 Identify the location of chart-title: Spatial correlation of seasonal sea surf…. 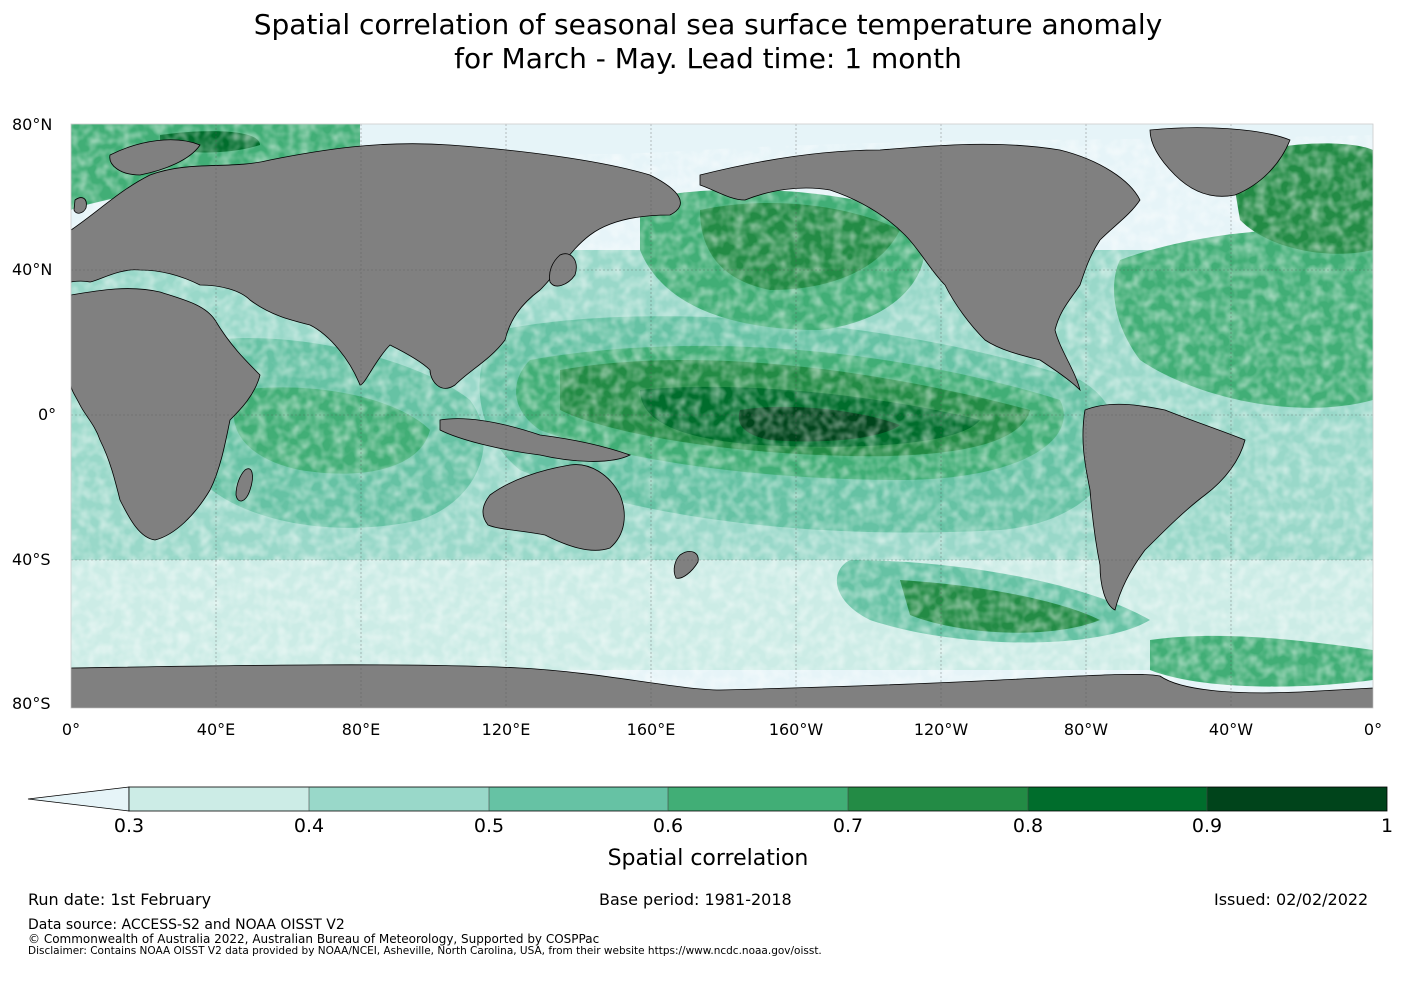
(708, 42).